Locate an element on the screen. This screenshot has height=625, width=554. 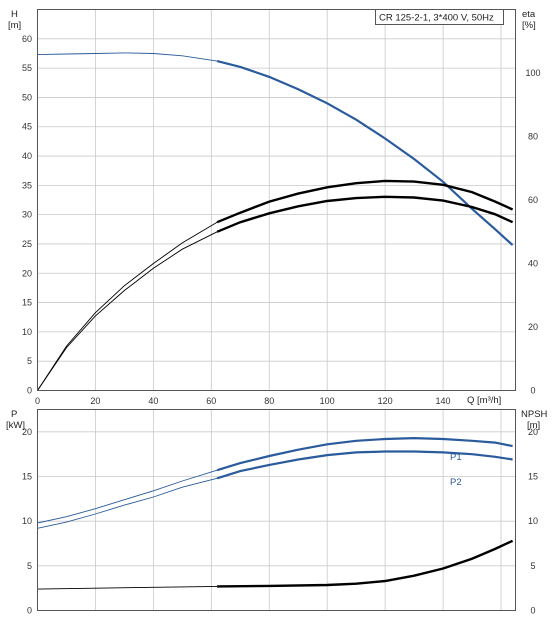
y-left-tick-label: 55 is located at coordinates (27, 68).